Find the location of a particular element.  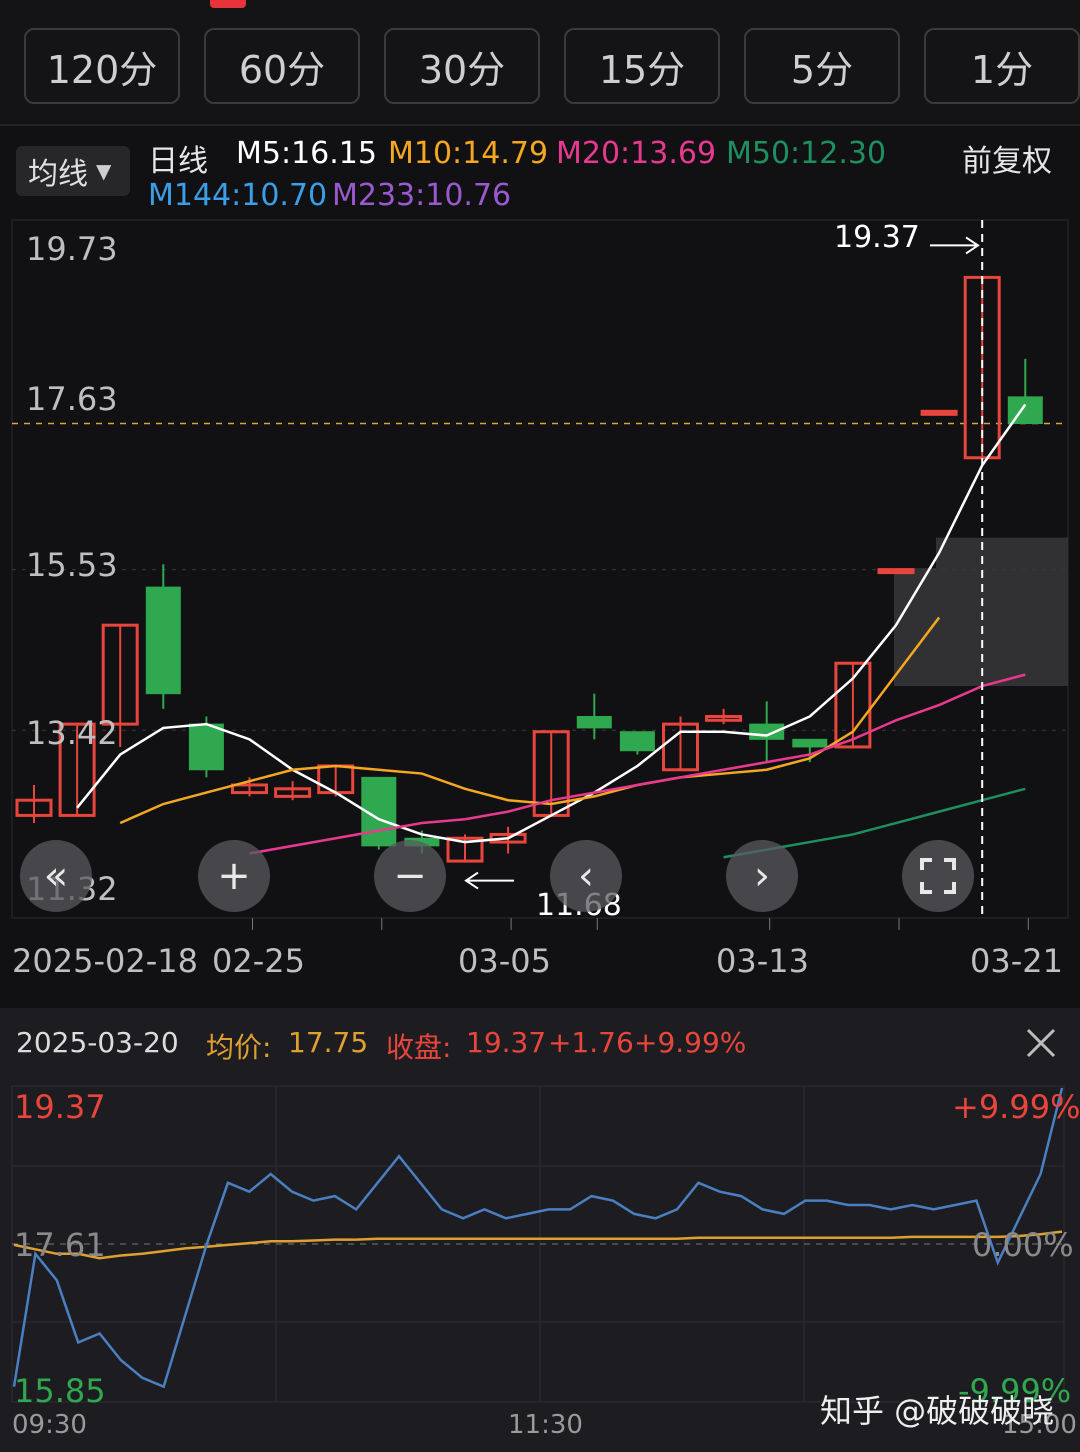

timeframe-120min: 120分 is located at coordinates (102, 66).